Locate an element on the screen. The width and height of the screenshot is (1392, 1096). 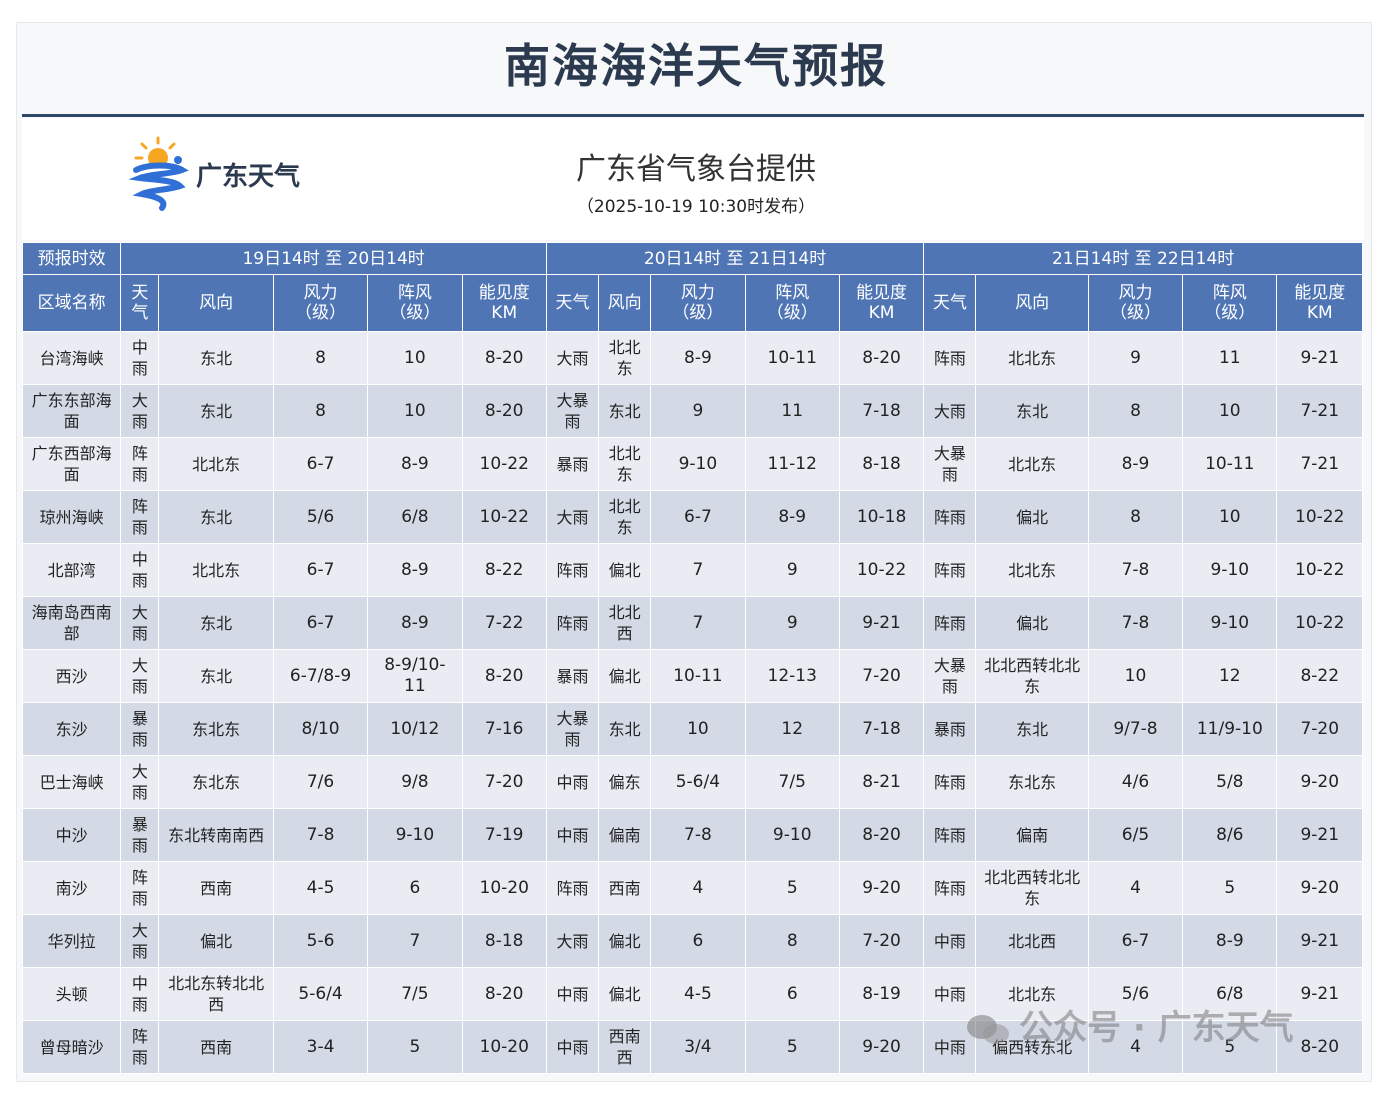
forecast-cell: 8/10 is located at coordinates (320, 729).